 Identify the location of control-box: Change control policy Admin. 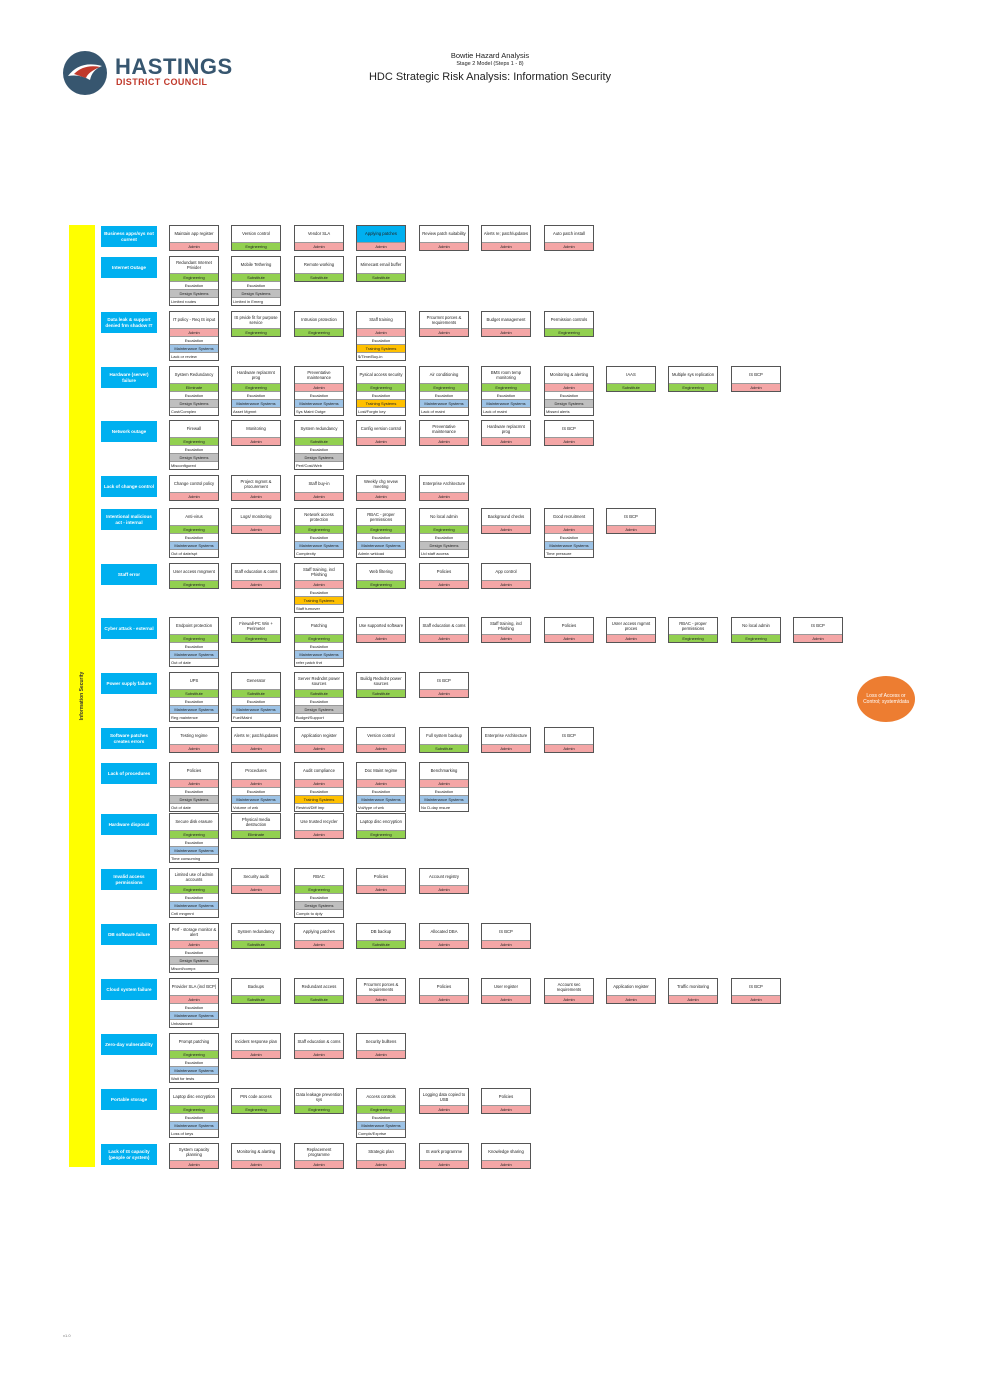
(194, 488).